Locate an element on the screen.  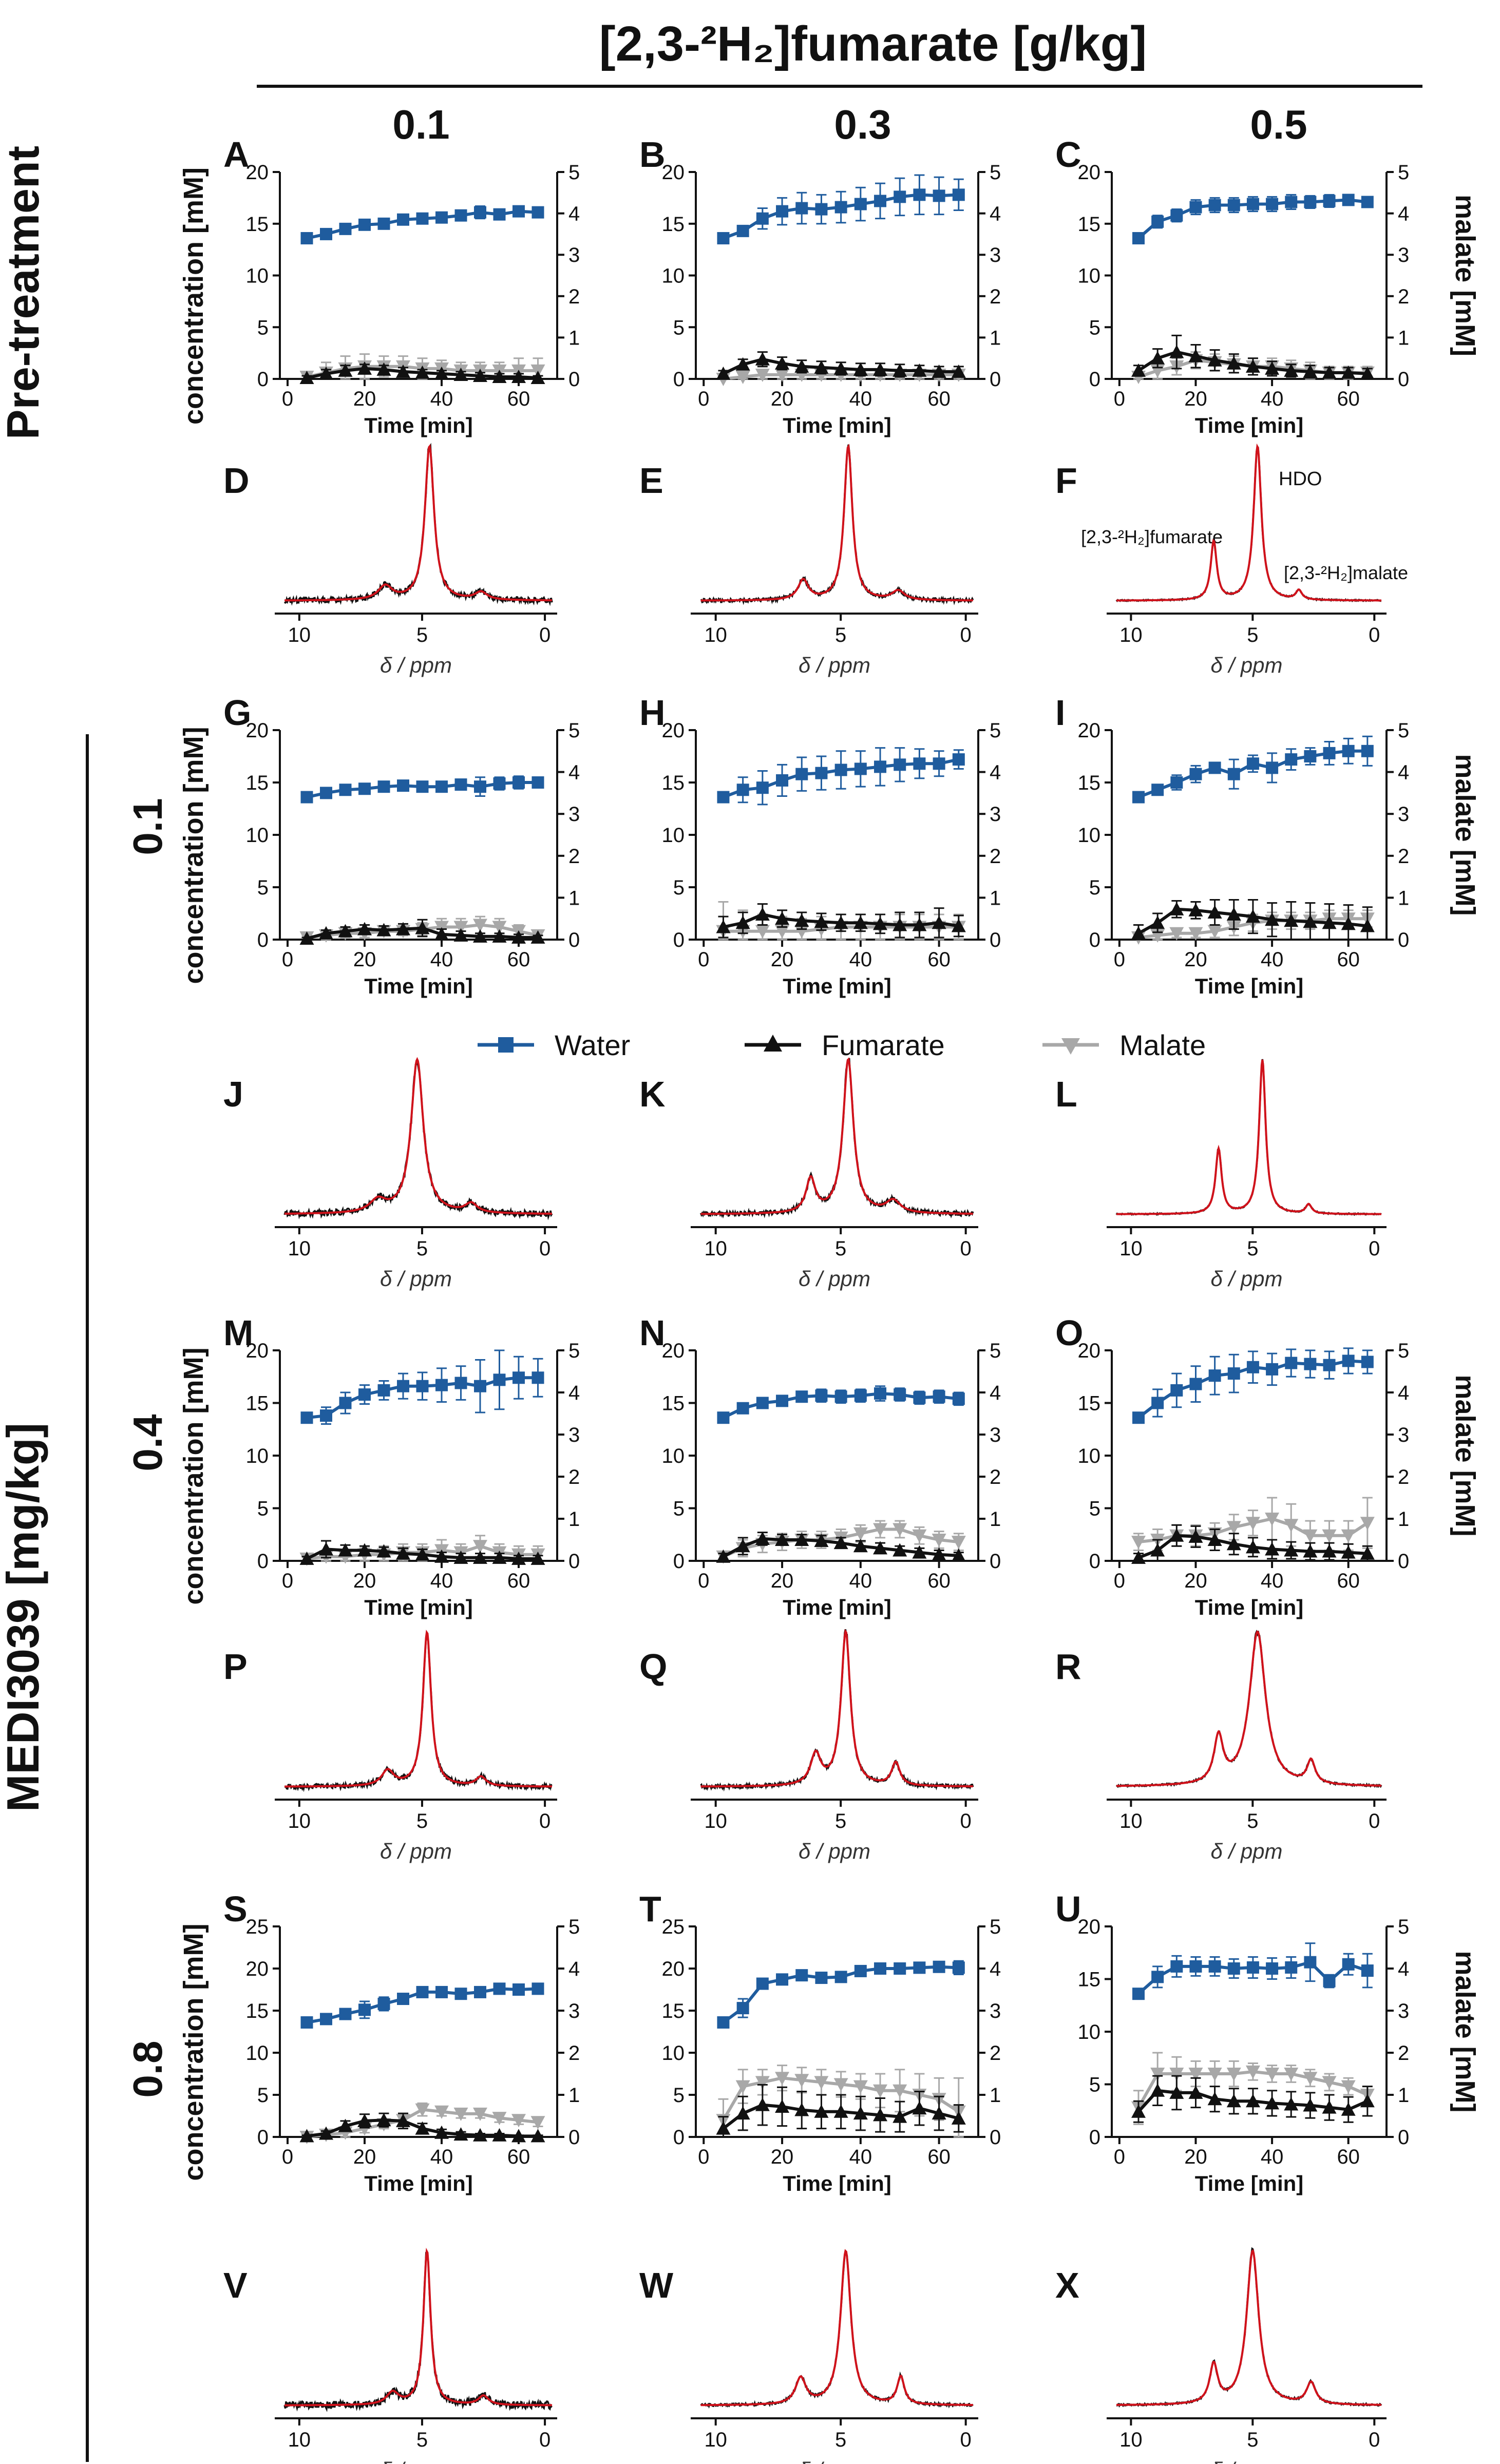
y2-axis-label: malate [mM] is located at coordinates (1465, 835).